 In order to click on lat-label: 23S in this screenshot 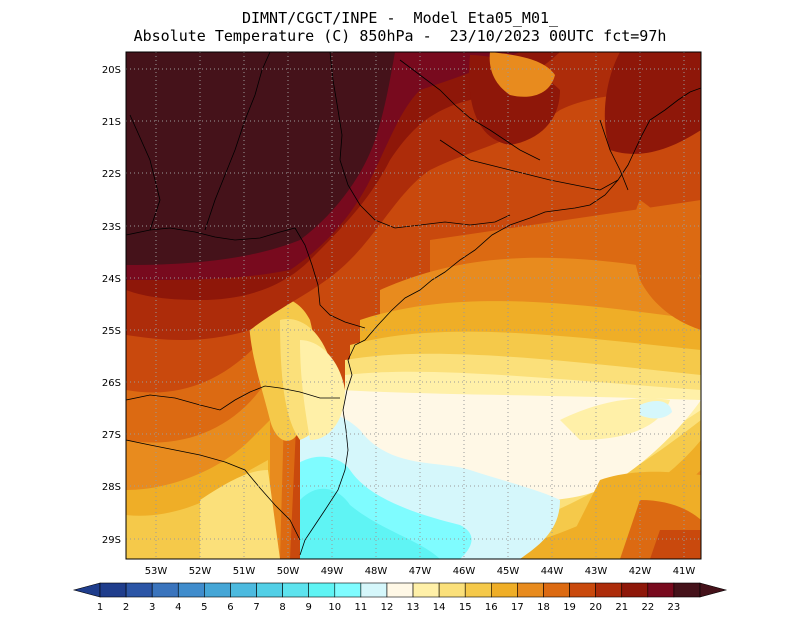, I will do `click(111, 227)`.